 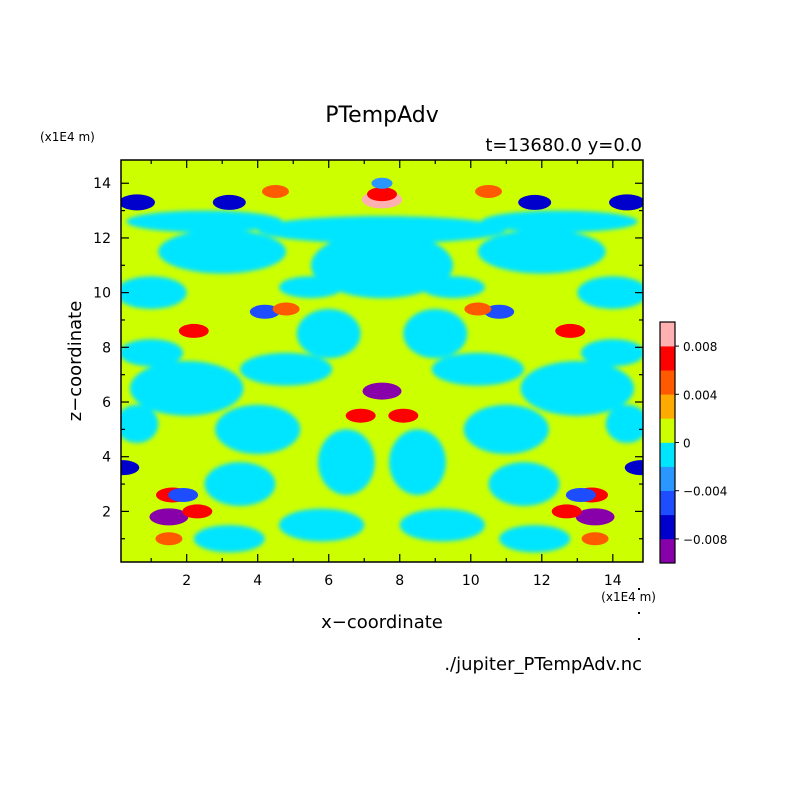 What do you see at coordinates (257, 581) in the screenshot?
I see `x-tick-label: 4` at bounding box center [257, 581].